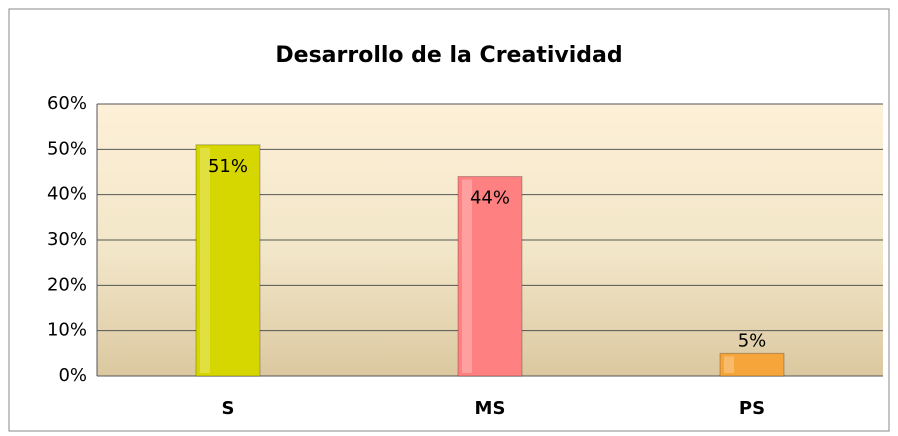  What do you see at coordinates (752, 340) in the screenshot?
I see `data-label: 5%` at bounding box center [752, 340].